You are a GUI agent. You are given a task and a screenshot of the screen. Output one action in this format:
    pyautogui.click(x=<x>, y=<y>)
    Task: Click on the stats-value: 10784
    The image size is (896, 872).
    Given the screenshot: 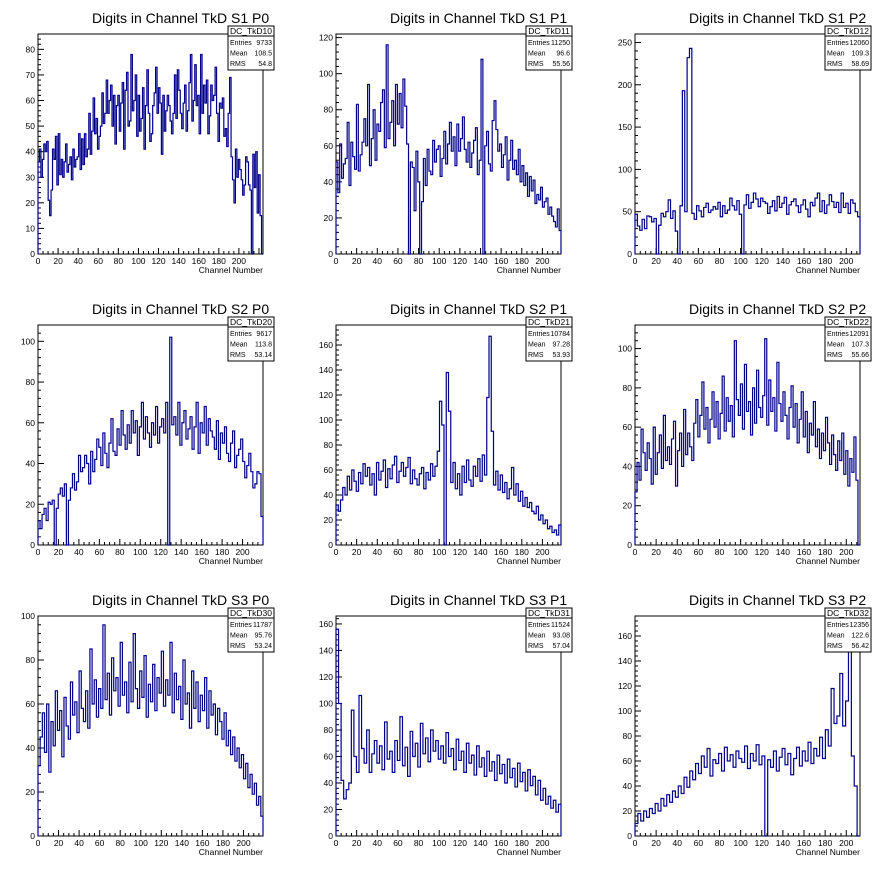 What is the action you would take?
    pyautogui.click(x=561, y=334)
    